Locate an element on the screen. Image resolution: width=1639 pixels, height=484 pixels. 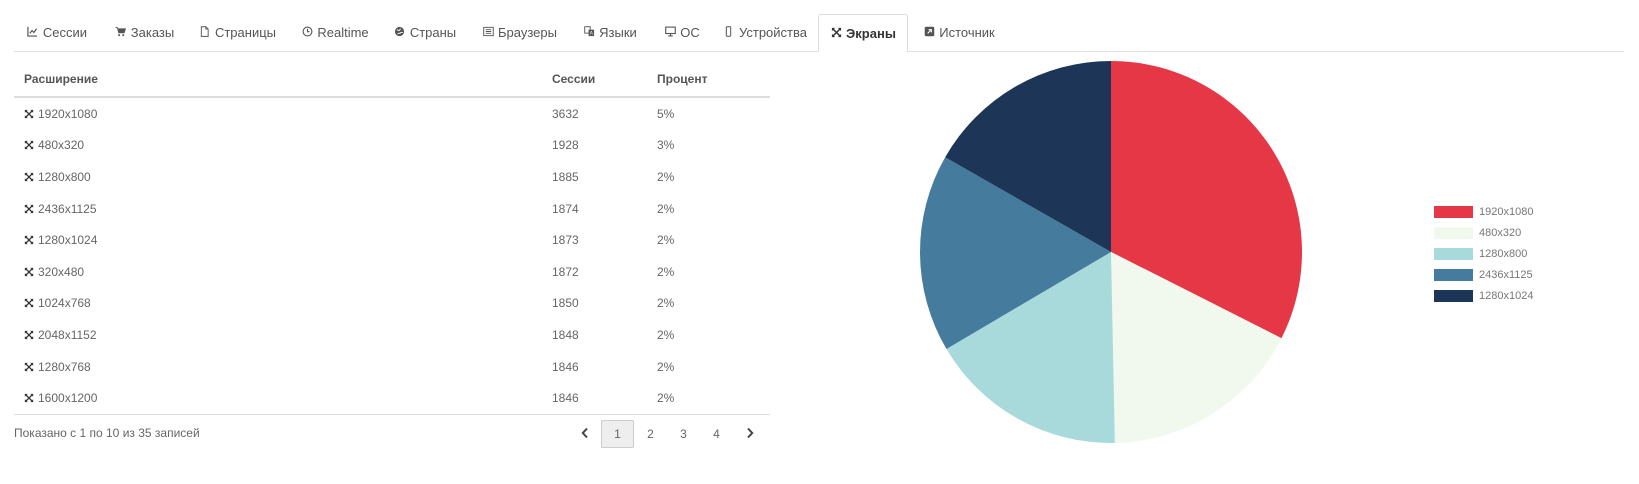
cell-resolution: 1920x1080 is located at coordinates (278, 113).